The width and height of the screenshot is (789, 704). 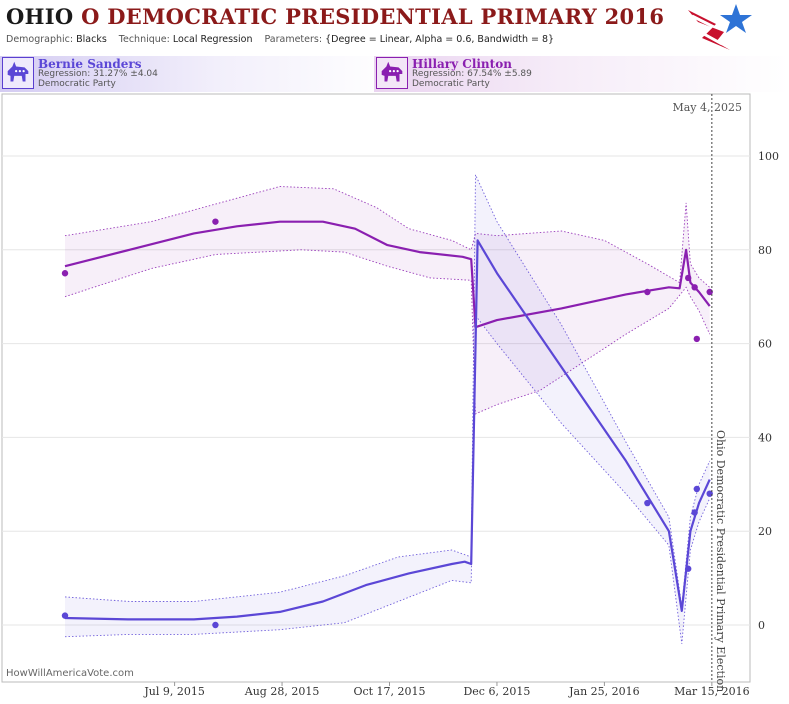 I want to click on x-tick-label: Oct 17, 2015, so click(x=389, y=691).